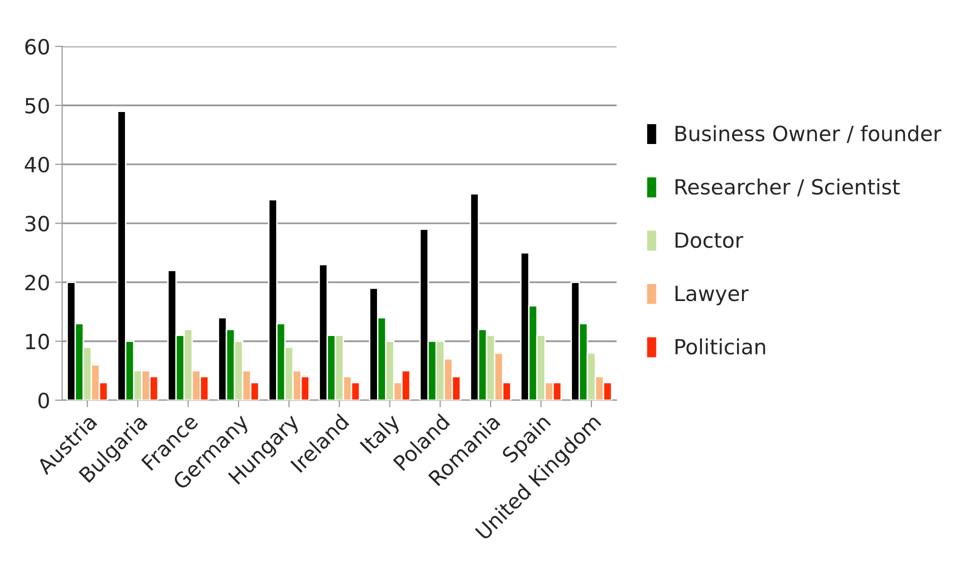  What do you see at coordinates (710, 240) in the screenshot?
I see `legend-label: Doctor` at bounding box center [710, 240].